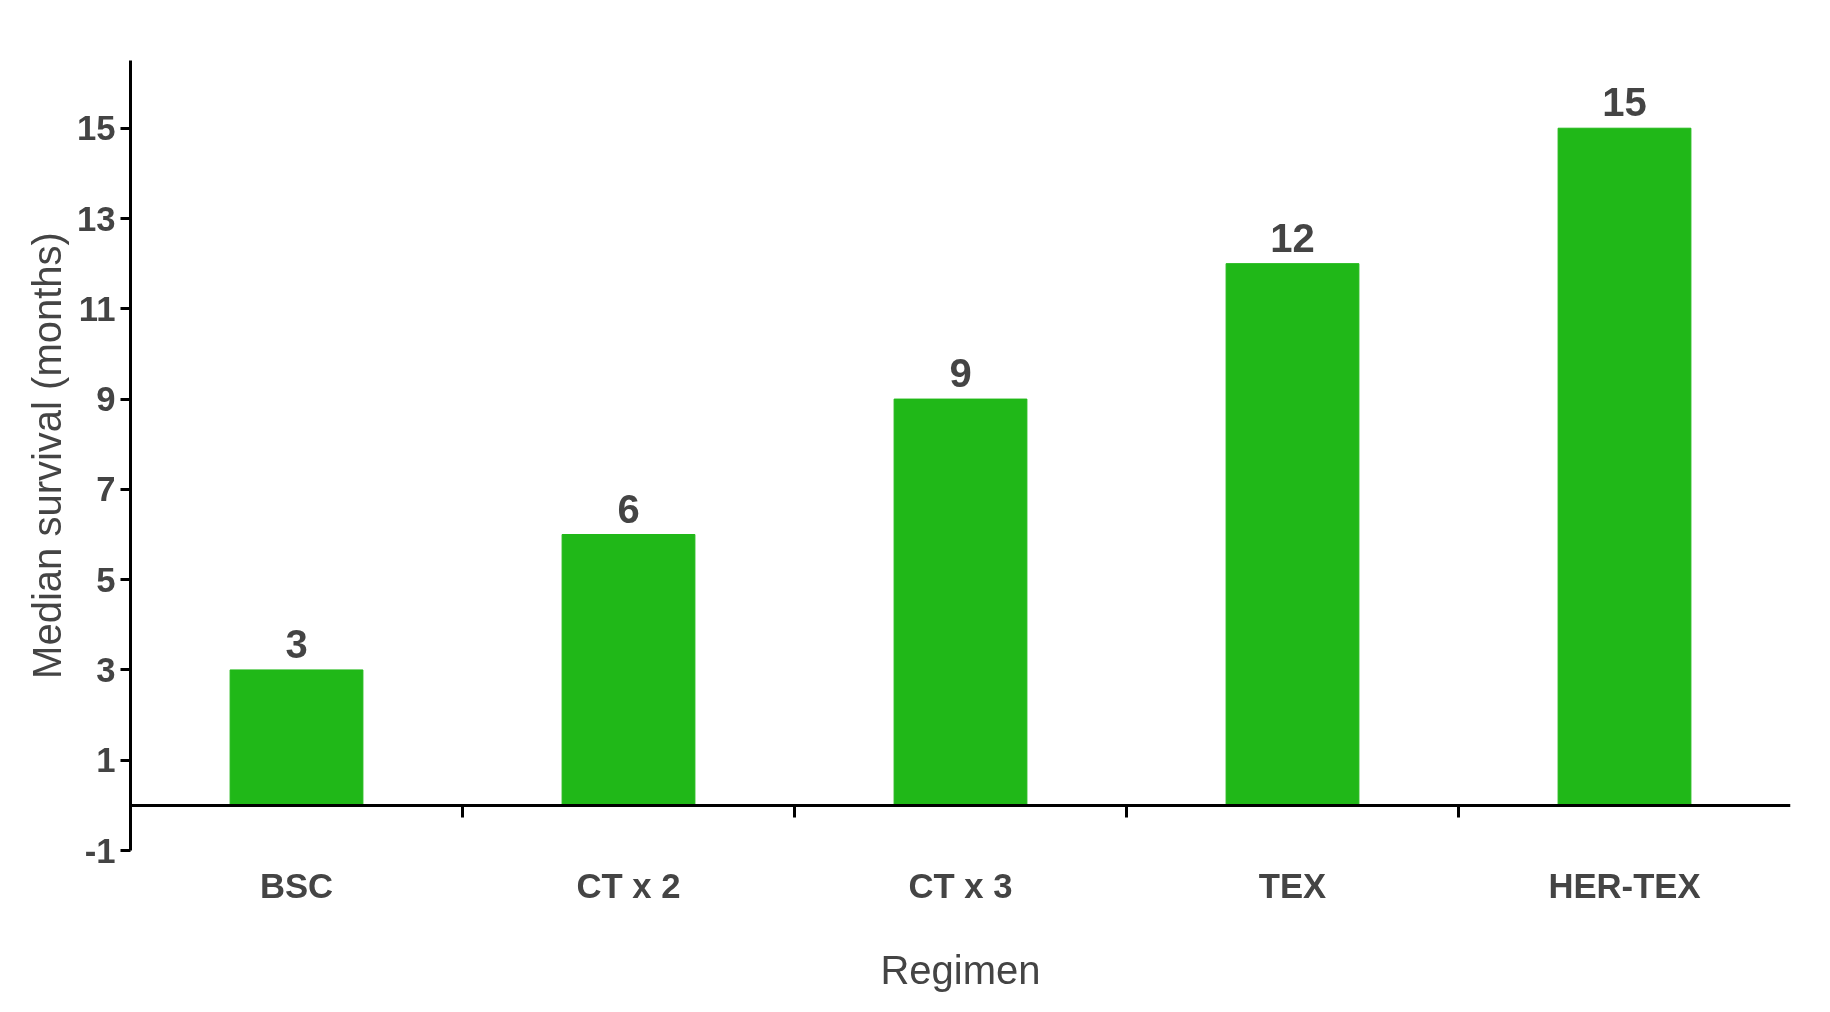 This screenshot has width=1830, height=1012. I want to click on y-tick-label: 3, so click(106, 669).